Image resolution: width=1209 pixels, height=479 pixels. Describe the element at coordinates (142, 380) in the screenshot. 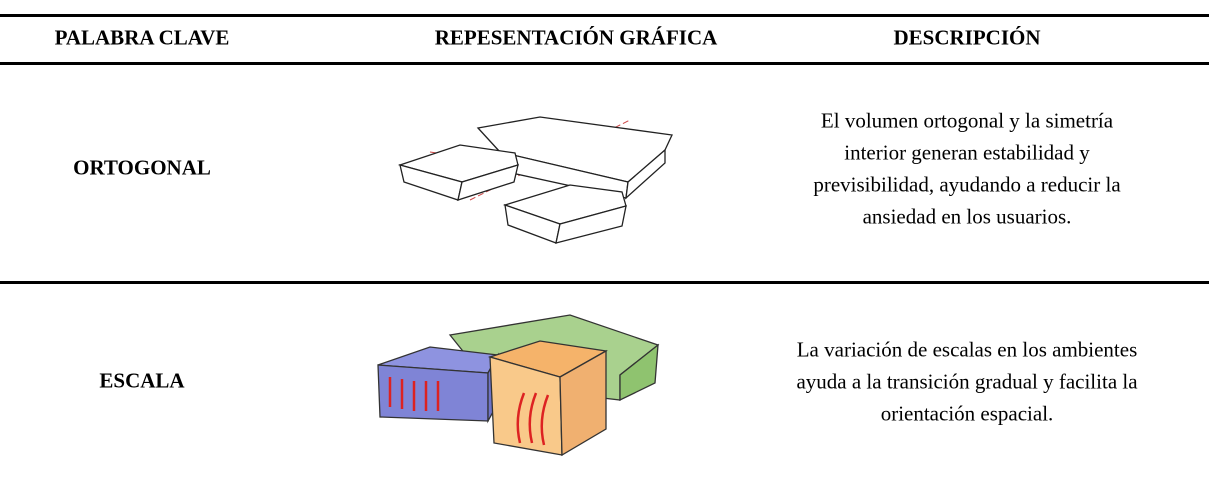

I see `keyword: ESCALA` at that location.